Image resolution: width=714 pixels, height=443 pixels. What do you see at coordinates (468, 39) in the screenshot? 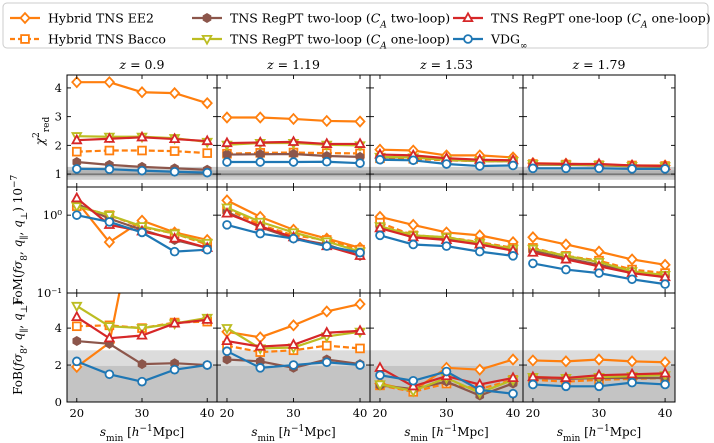
I see `legend-marker-vdg` at bounding box center [468, 39].